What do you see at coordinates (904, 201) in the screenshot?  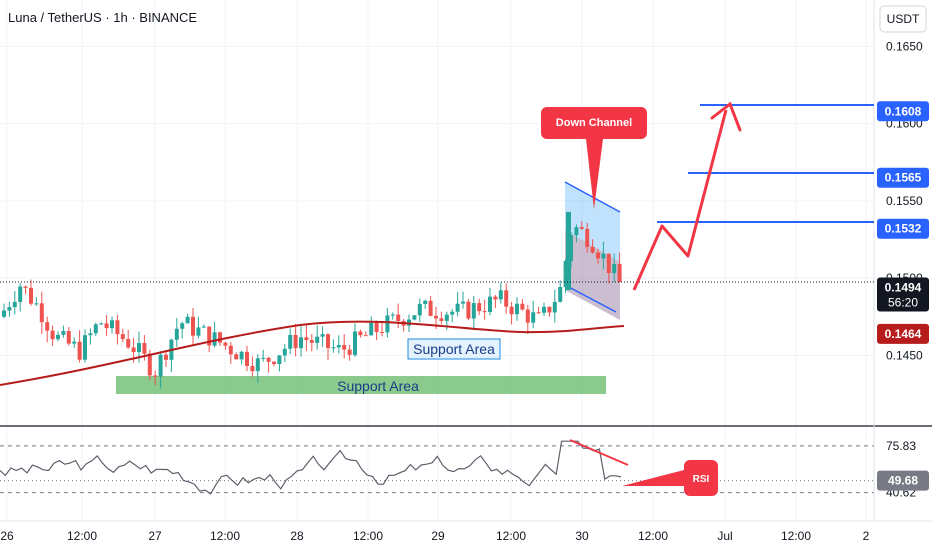 I see `price-tick-label: 0.1550` at bounding box center [904, 201].